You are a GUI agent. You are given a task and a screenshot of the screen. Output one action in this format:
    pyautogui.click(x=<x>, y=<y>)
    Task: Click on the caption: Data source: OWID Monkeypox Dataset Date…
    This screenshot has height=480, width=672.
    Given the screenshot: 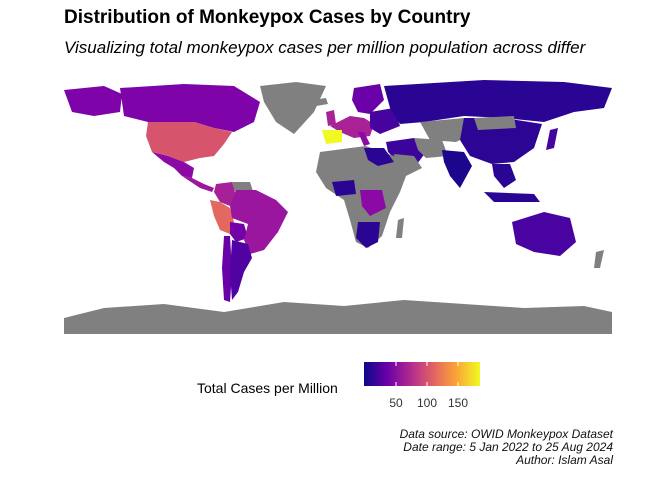 What is the action you would take?
    pyautogui.click(x=506, y=447)
    